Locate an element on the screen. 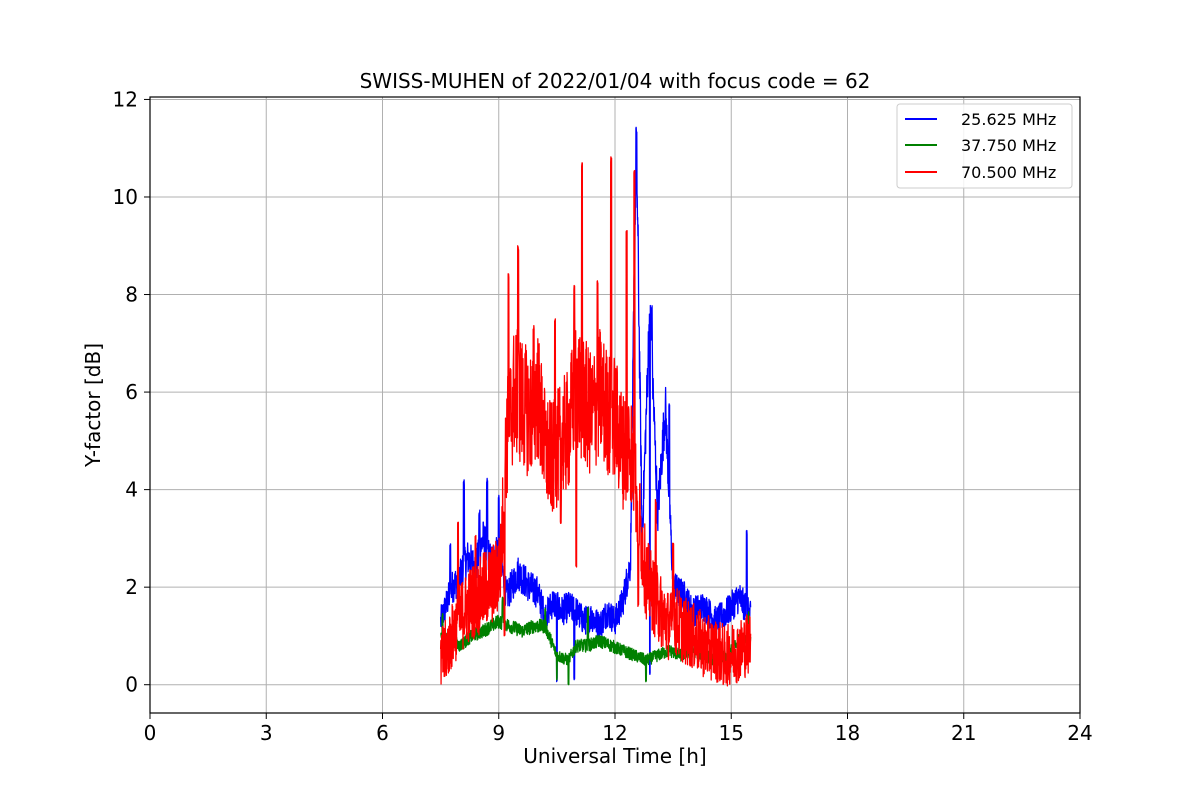 The image size is (1200, 804). x-tick-label: 24 is located at coordinates (1079, 733).